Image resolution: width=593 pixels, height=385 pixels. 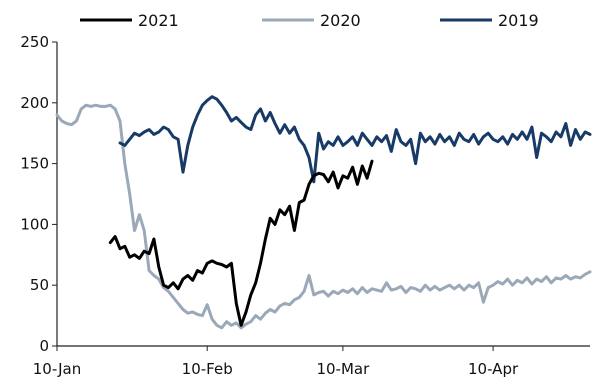 I want to click on x-tick-label-10-feb: 10-Feb, so click(x=207, y=369).